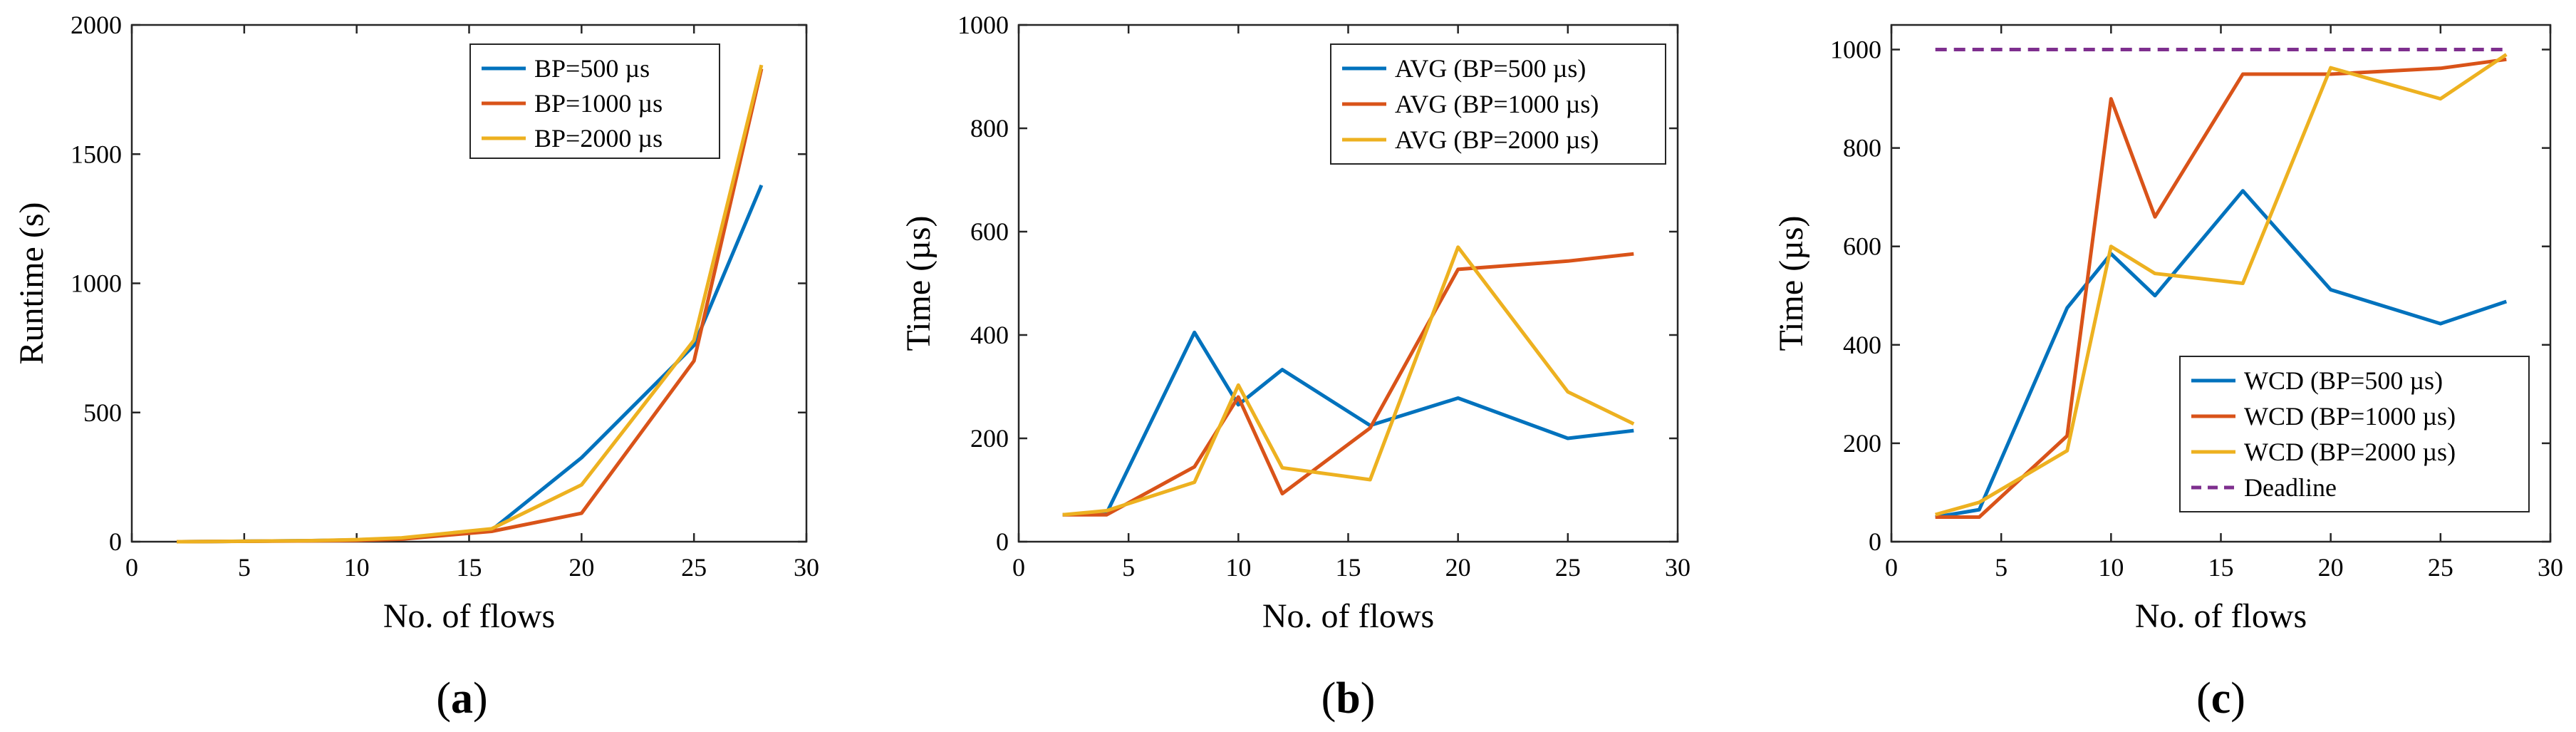 The height and width of the screenshot is (732, 2576). I want to click on panel-a-legend-label-bp-2000-us: BP=2000 µs, so click(598, 138).